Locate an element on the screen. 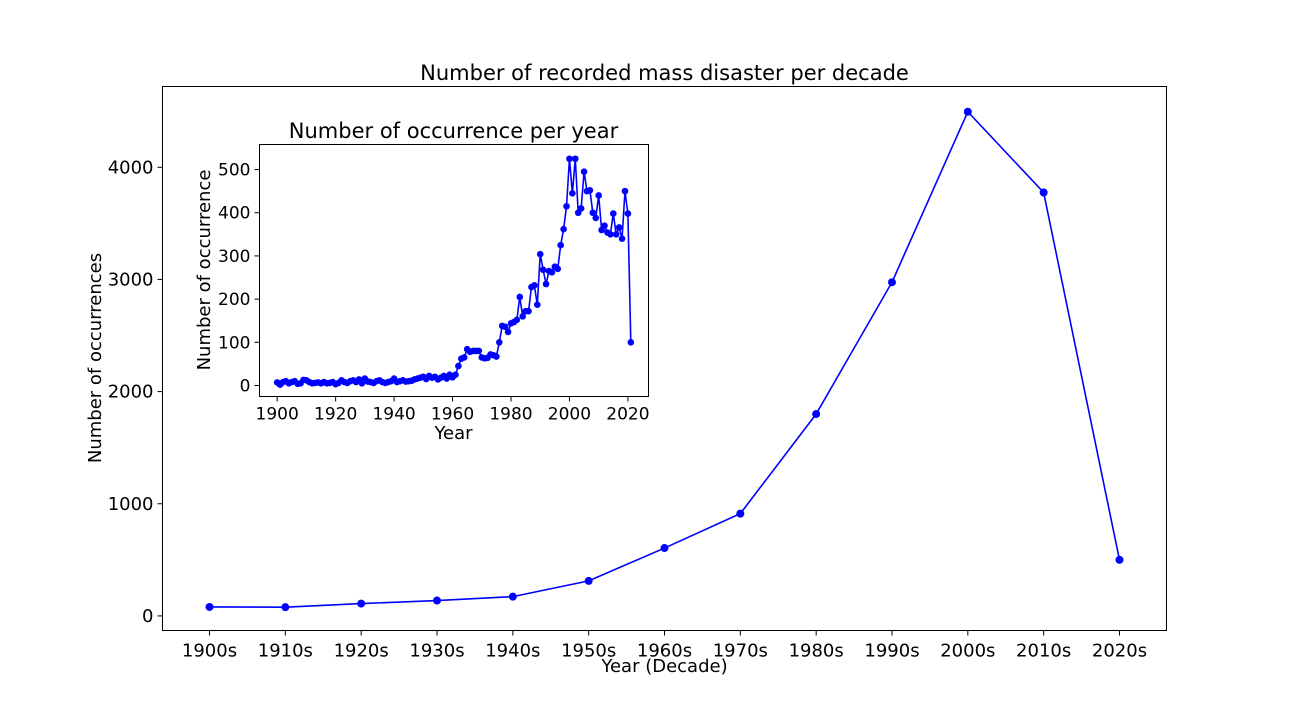 This screenshot has width=1296, height=720. inset-y-tick-label: 500 is located at coordinates (234, 171).